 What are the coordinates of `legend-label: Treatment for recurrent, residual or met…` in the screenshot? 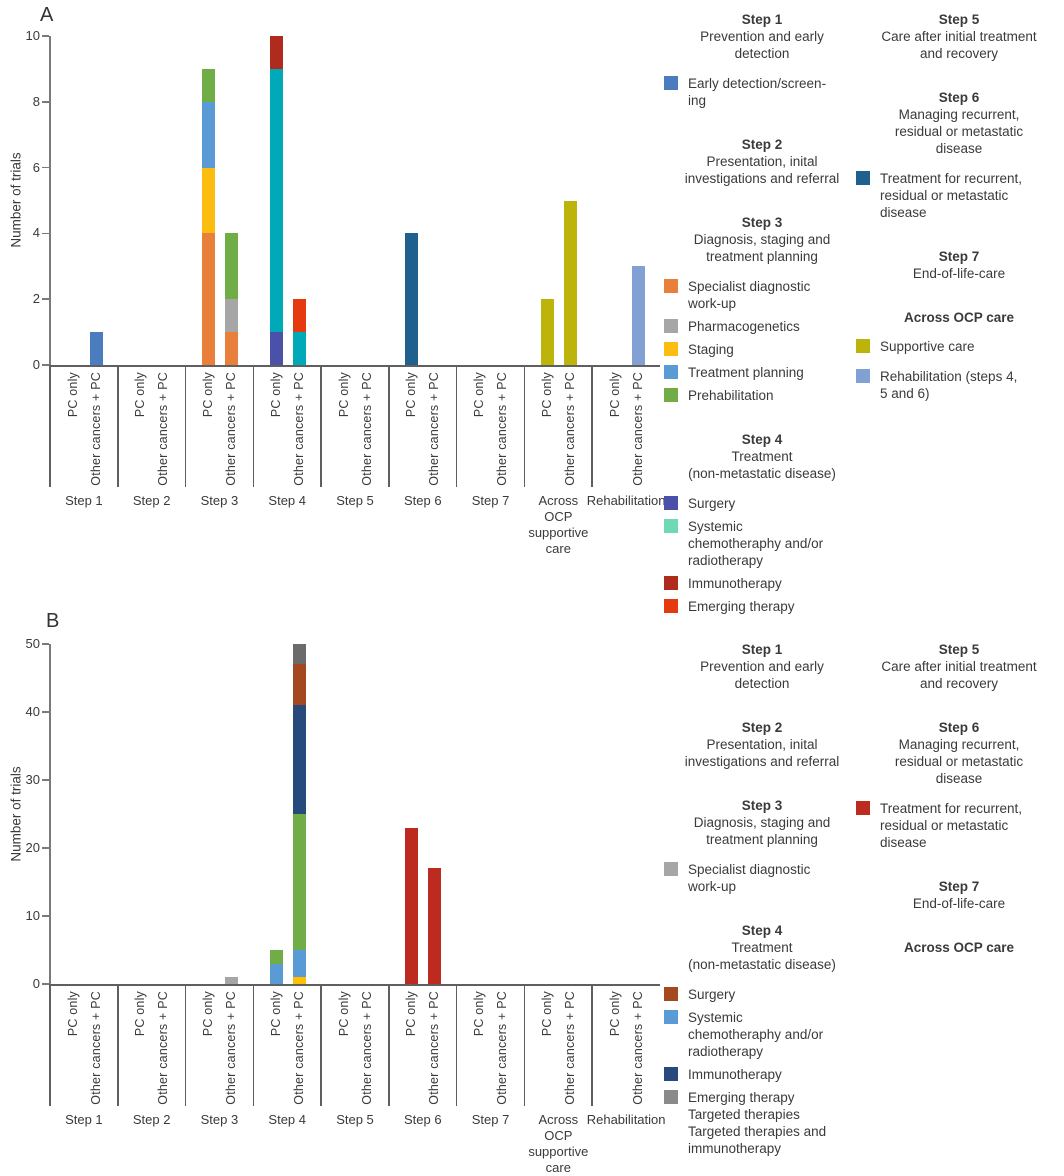 It's located at (951, 195).